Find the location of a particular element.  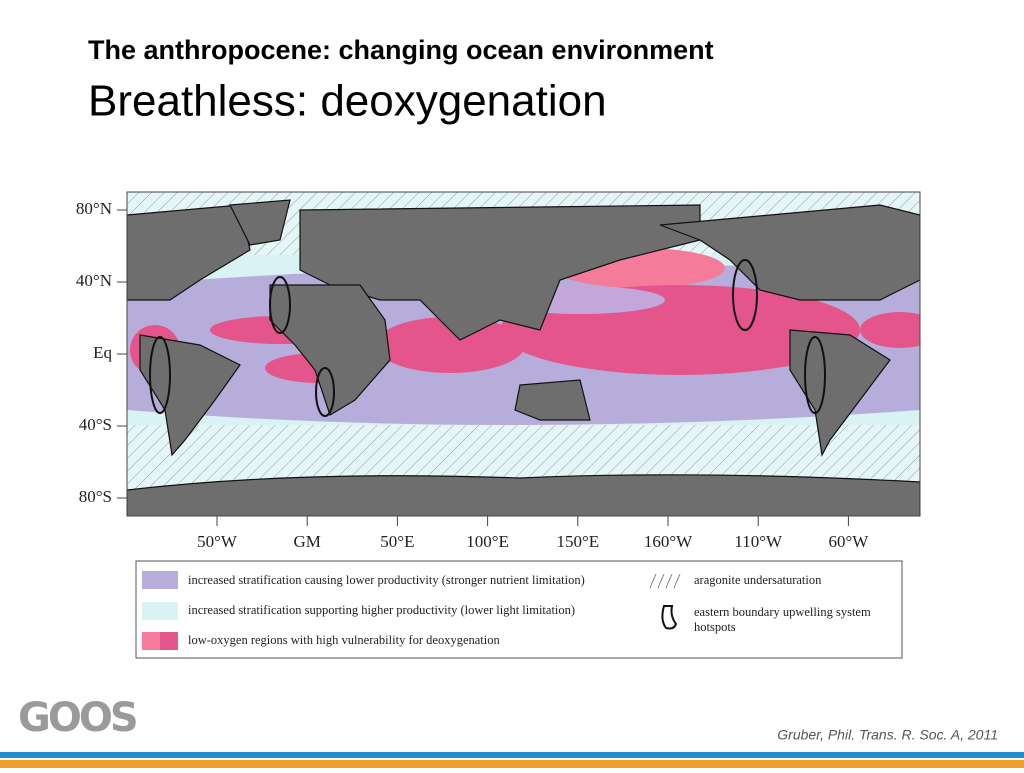

lon-label: 150°E is located at coordinates (577, 541).